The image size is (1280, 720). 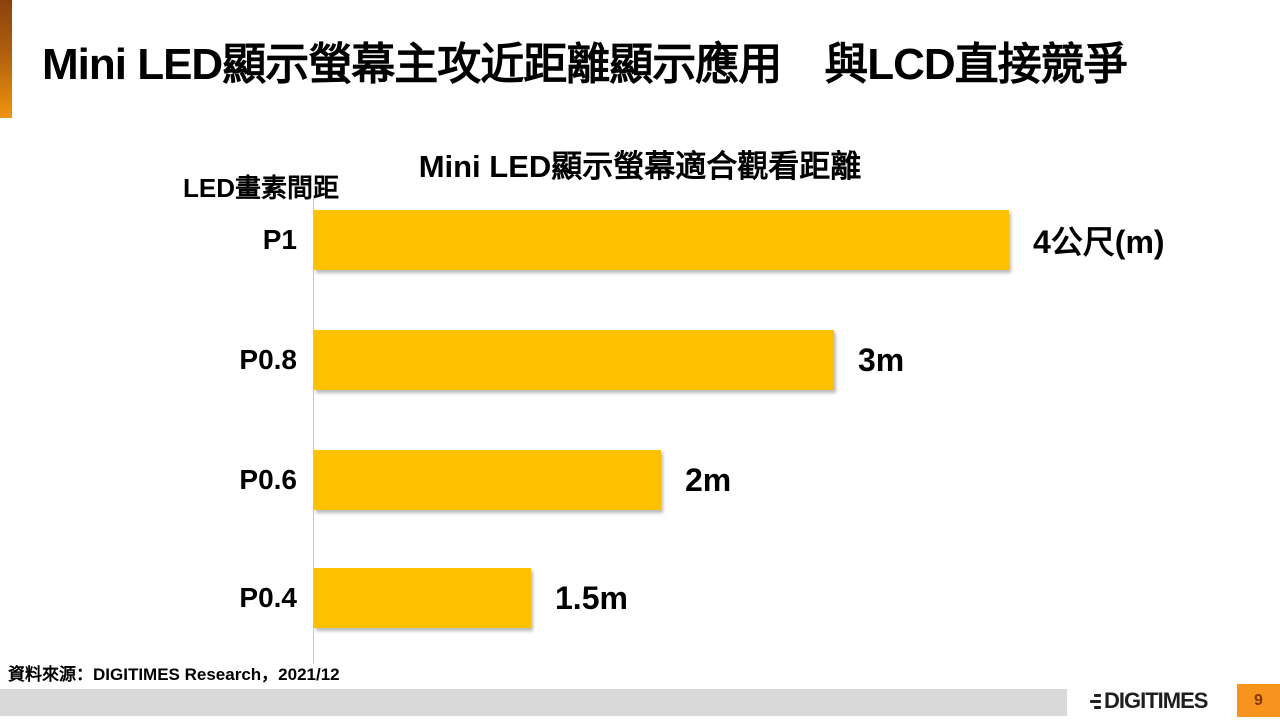 I want to click on category-label: P0.6, so click(x=268, y=479).